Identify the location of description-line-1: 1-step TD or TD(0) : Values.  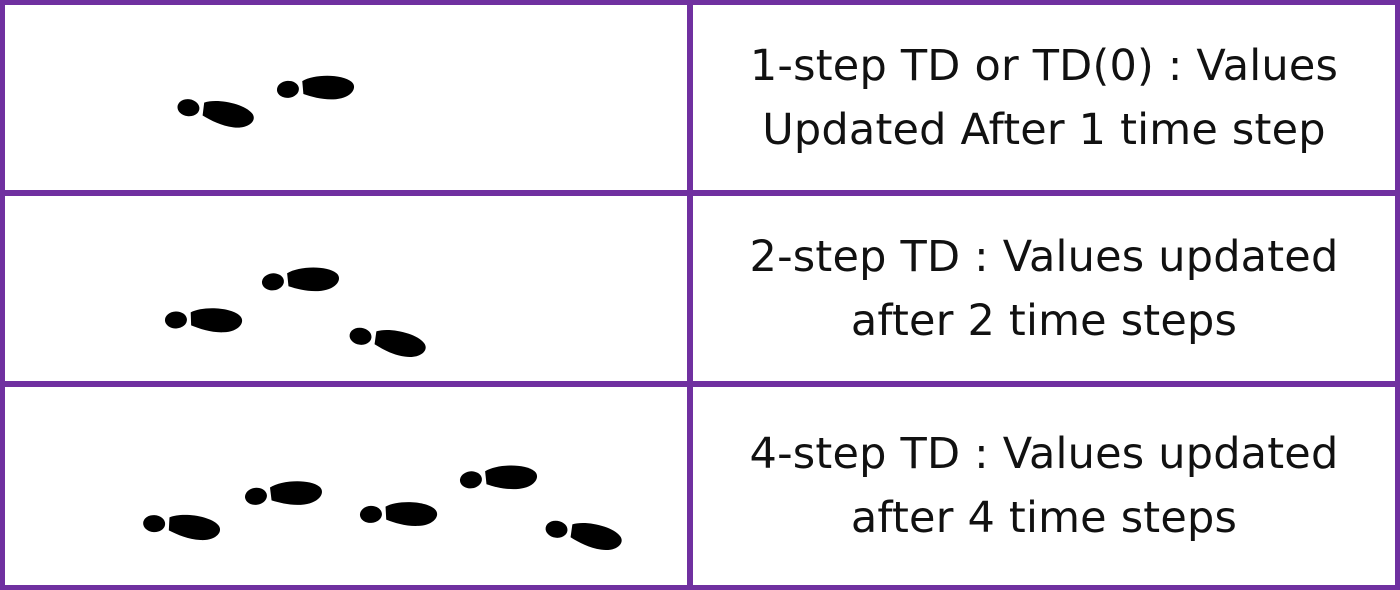
(1044, 65).